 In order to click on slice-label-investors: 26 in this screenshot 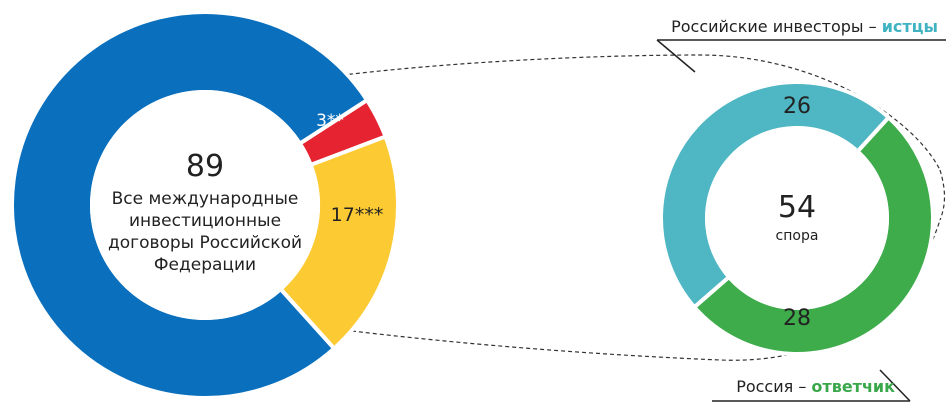, I will do `click(797, 106)`.